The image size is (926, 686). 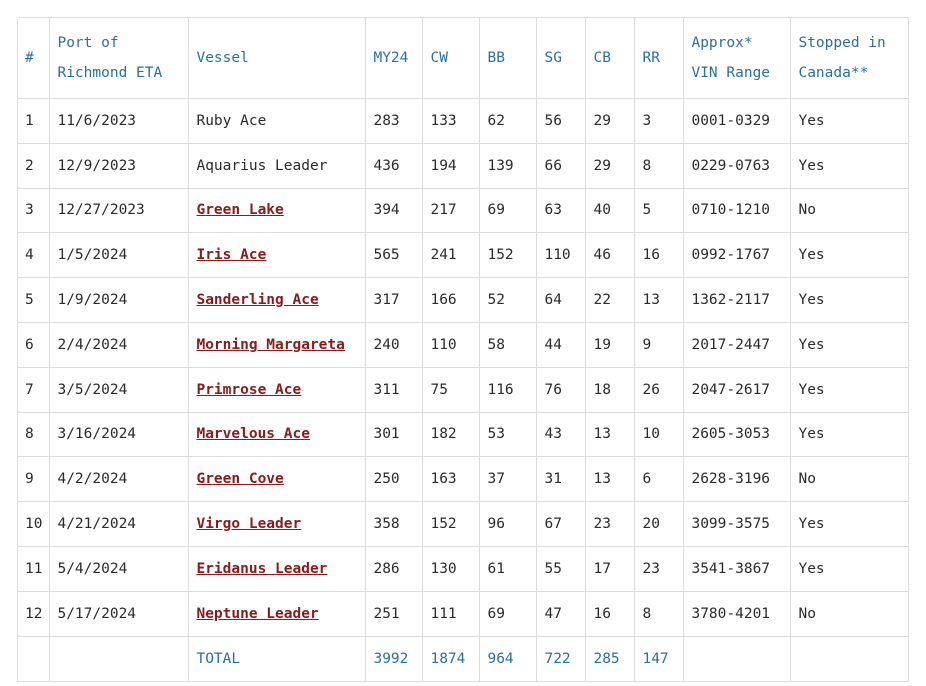 What do you see at coordinates (231, 255) in the screenshot?
I see `vessel-link: Iris Ace` at bounding box center [231, 255].